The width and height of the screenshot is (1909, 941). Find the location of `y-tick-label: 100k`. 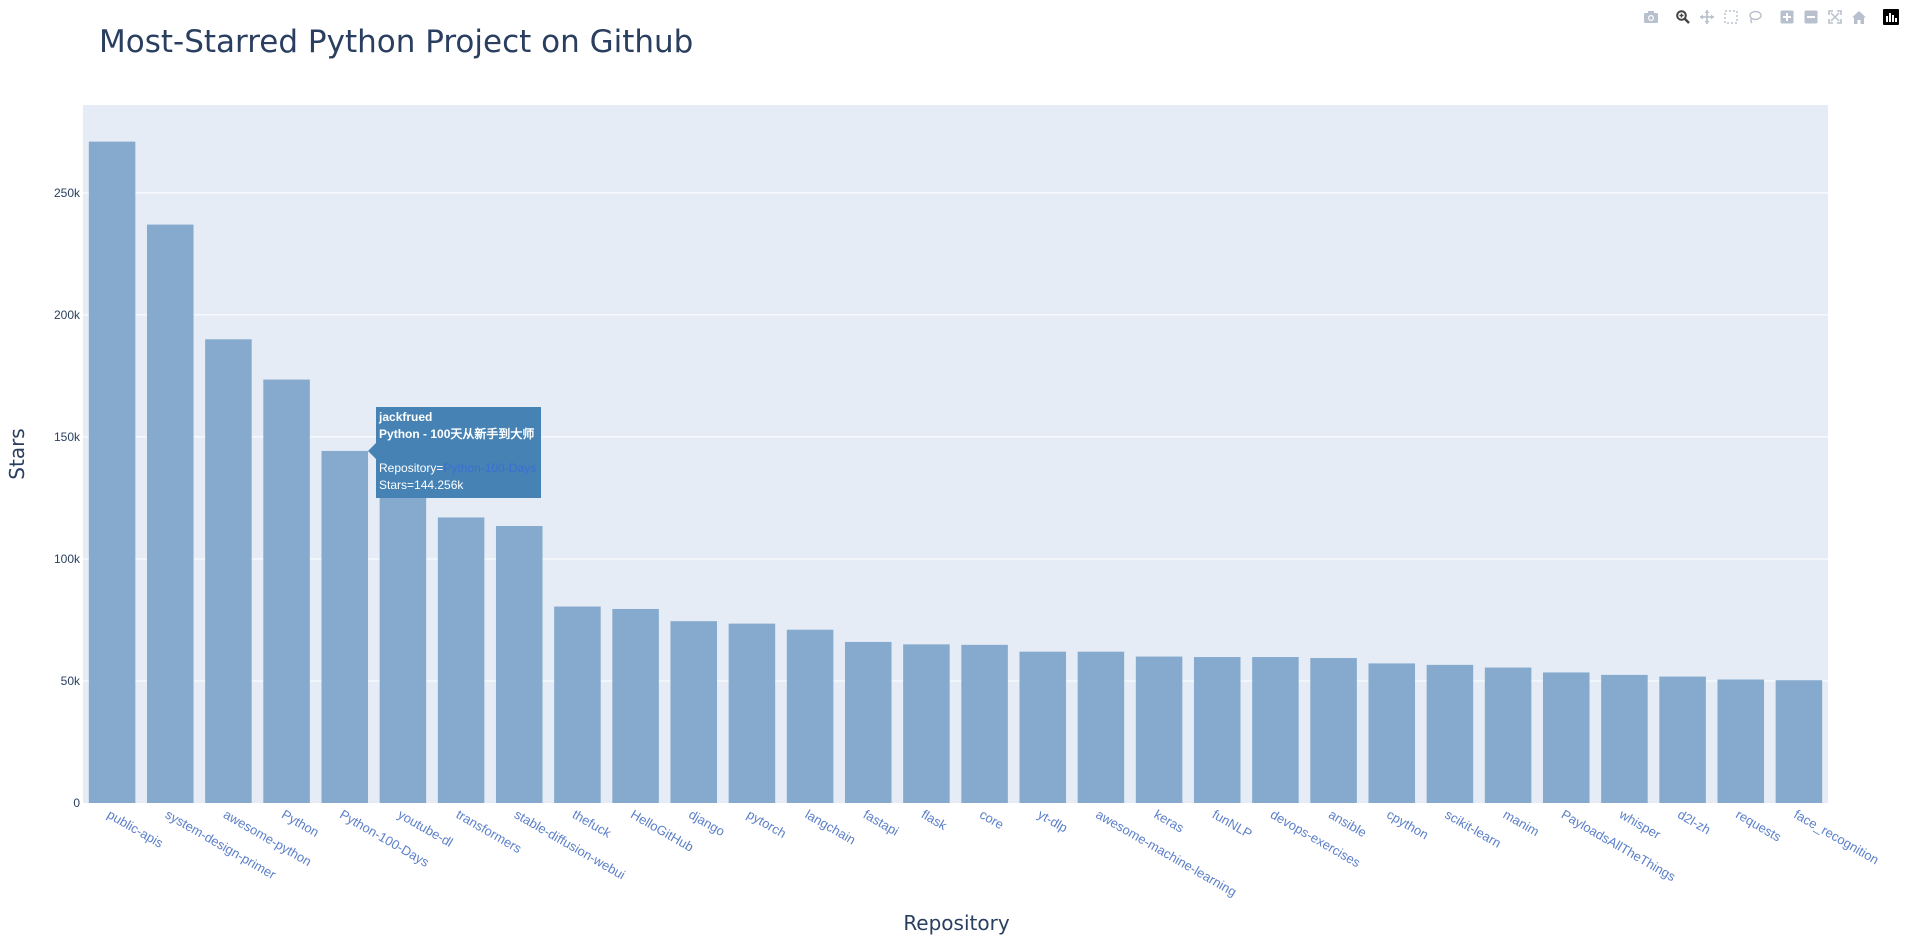

y-tick-label: 100k is located at coordinates (67, 559).